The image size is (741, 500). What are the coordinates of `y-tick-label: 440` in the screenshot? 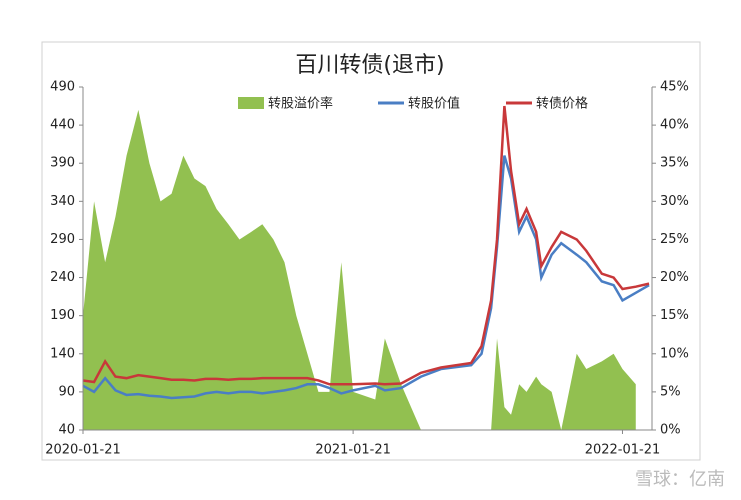 It's located at (62, 125).